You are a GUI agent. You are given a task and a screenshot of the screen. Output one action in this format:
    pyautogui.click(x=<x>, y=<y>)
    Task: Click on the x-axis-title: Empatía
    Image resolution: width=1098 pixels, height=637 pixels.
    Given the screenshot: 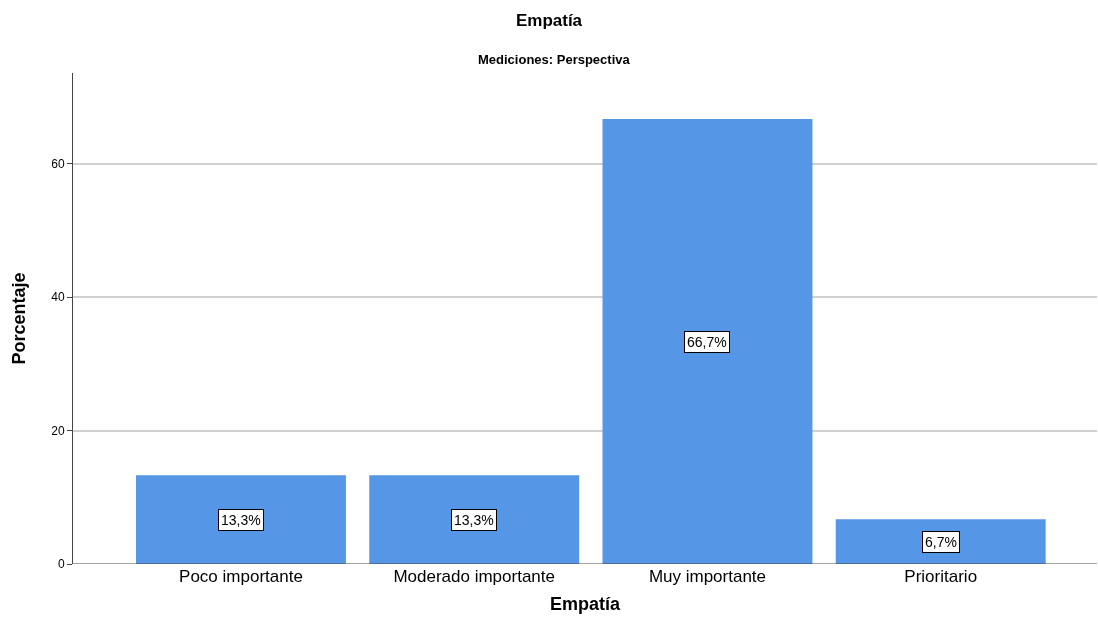 What is the action you would take?
    pyautogui.click(x=585, y=604)
    